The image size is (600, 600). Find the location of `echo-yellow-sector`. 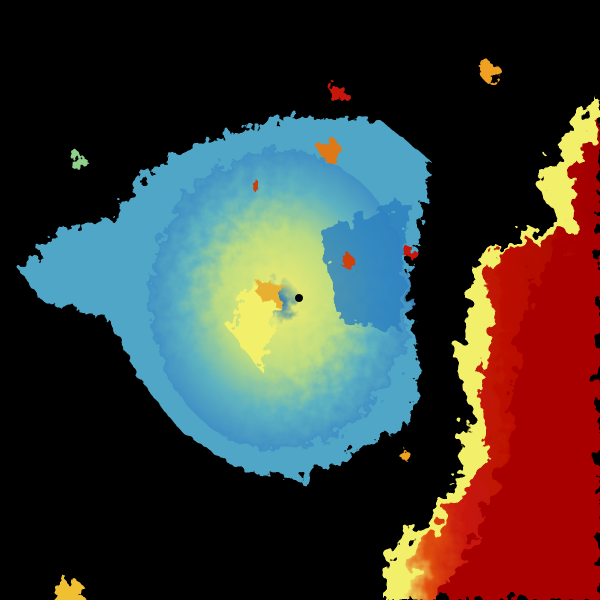

echo-yellow-sector is located at coordinates (255, 325).